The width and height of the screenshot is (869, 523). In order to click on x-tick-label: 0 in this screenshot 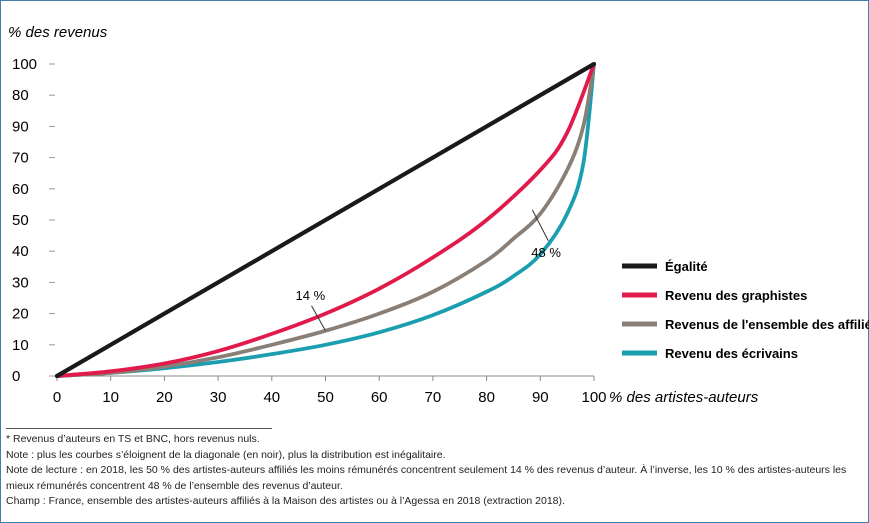, I will do `click(57, 397)`.